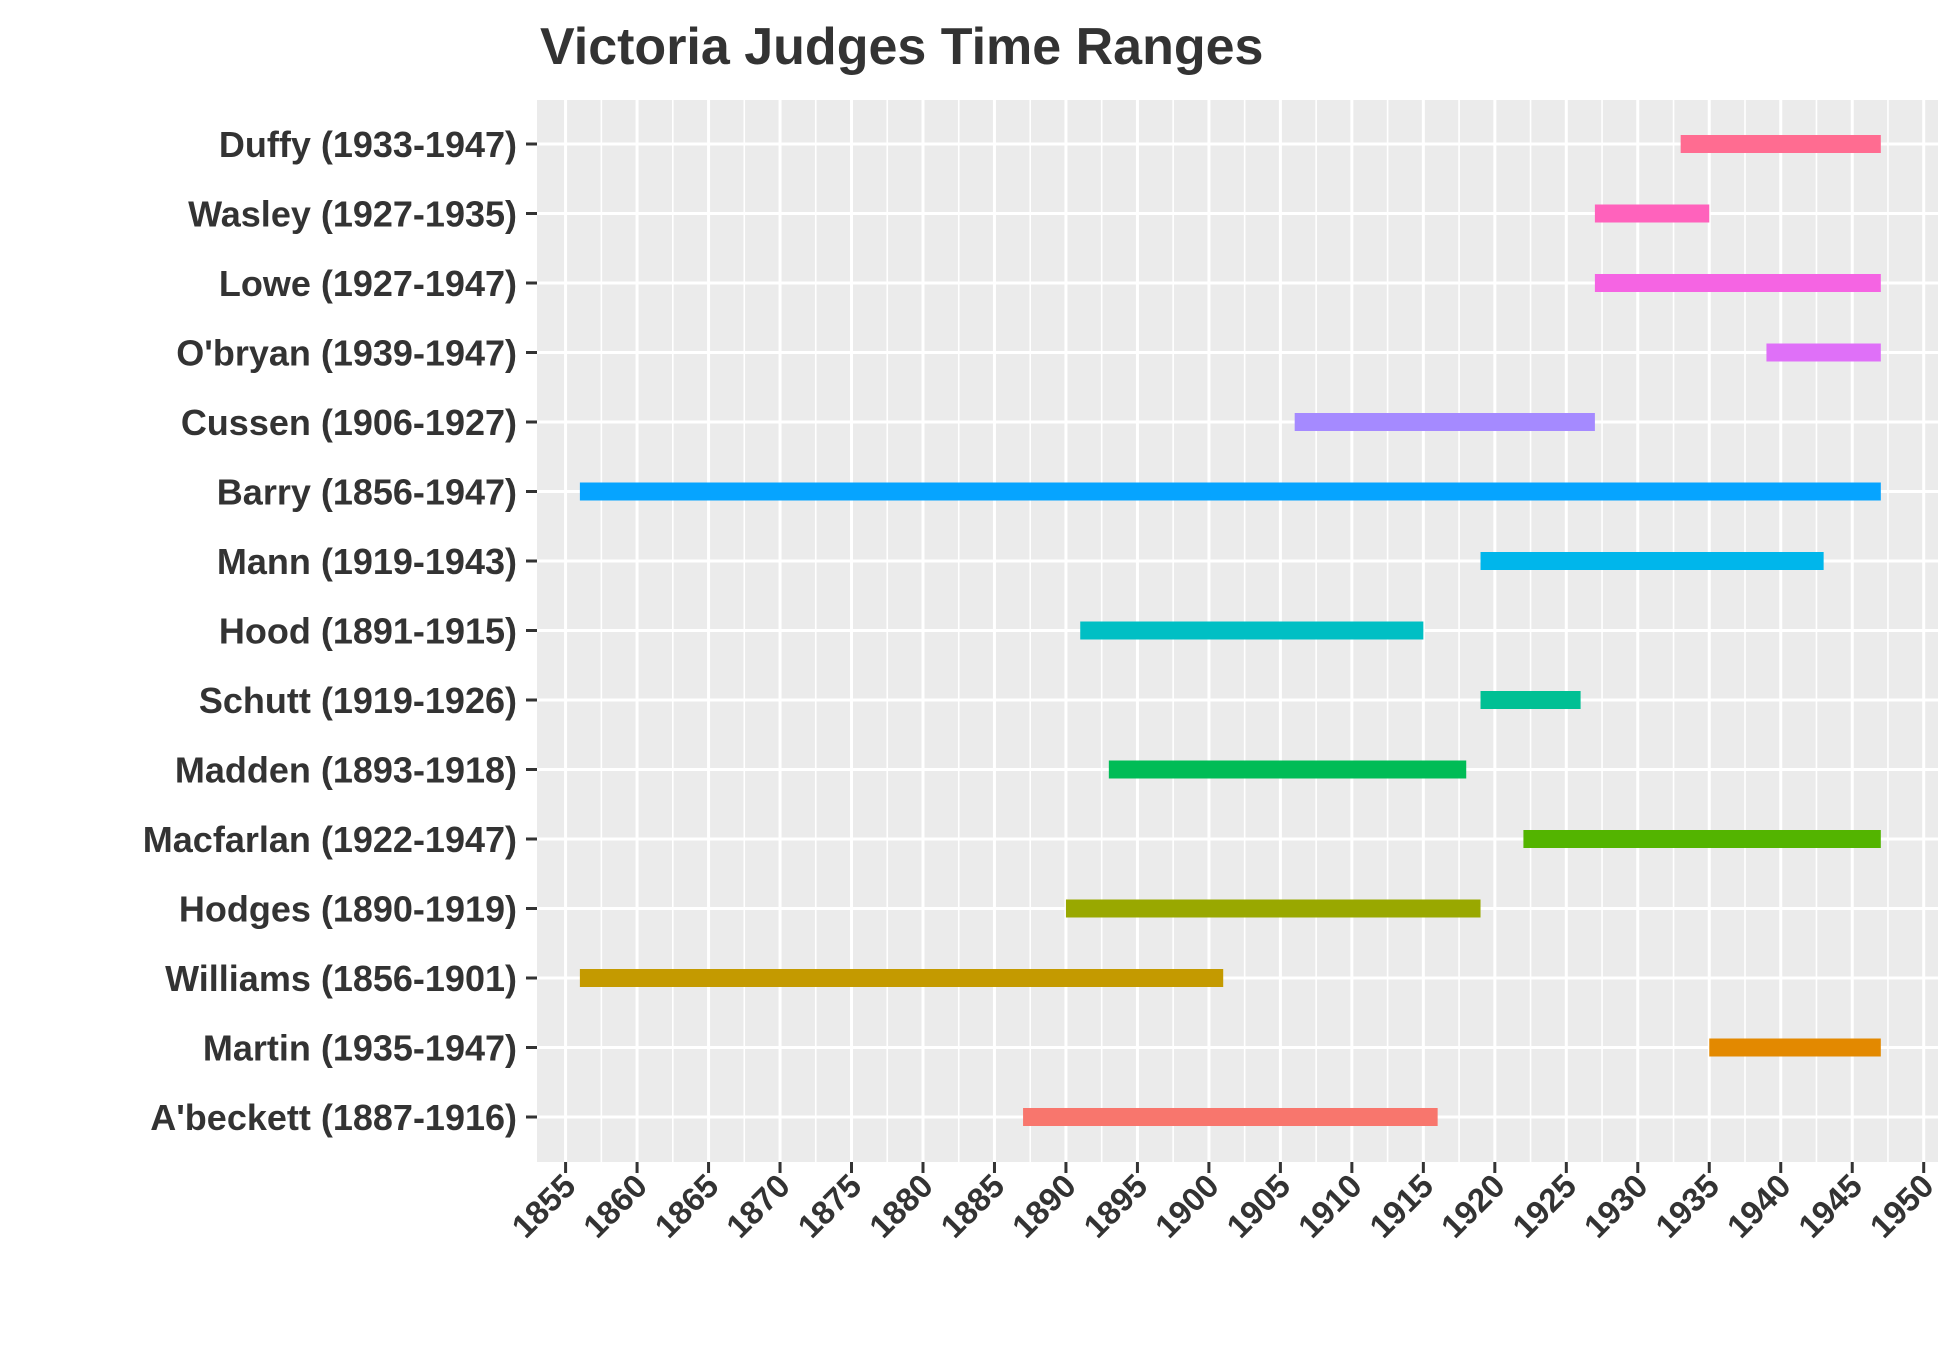 The height and width of the screenshot is (1349, 1950). What do you see at coordinates (1902, 1206) in the screenshot?
I see `x-tick-label: 1950` at bounding box center [1902, 1206].